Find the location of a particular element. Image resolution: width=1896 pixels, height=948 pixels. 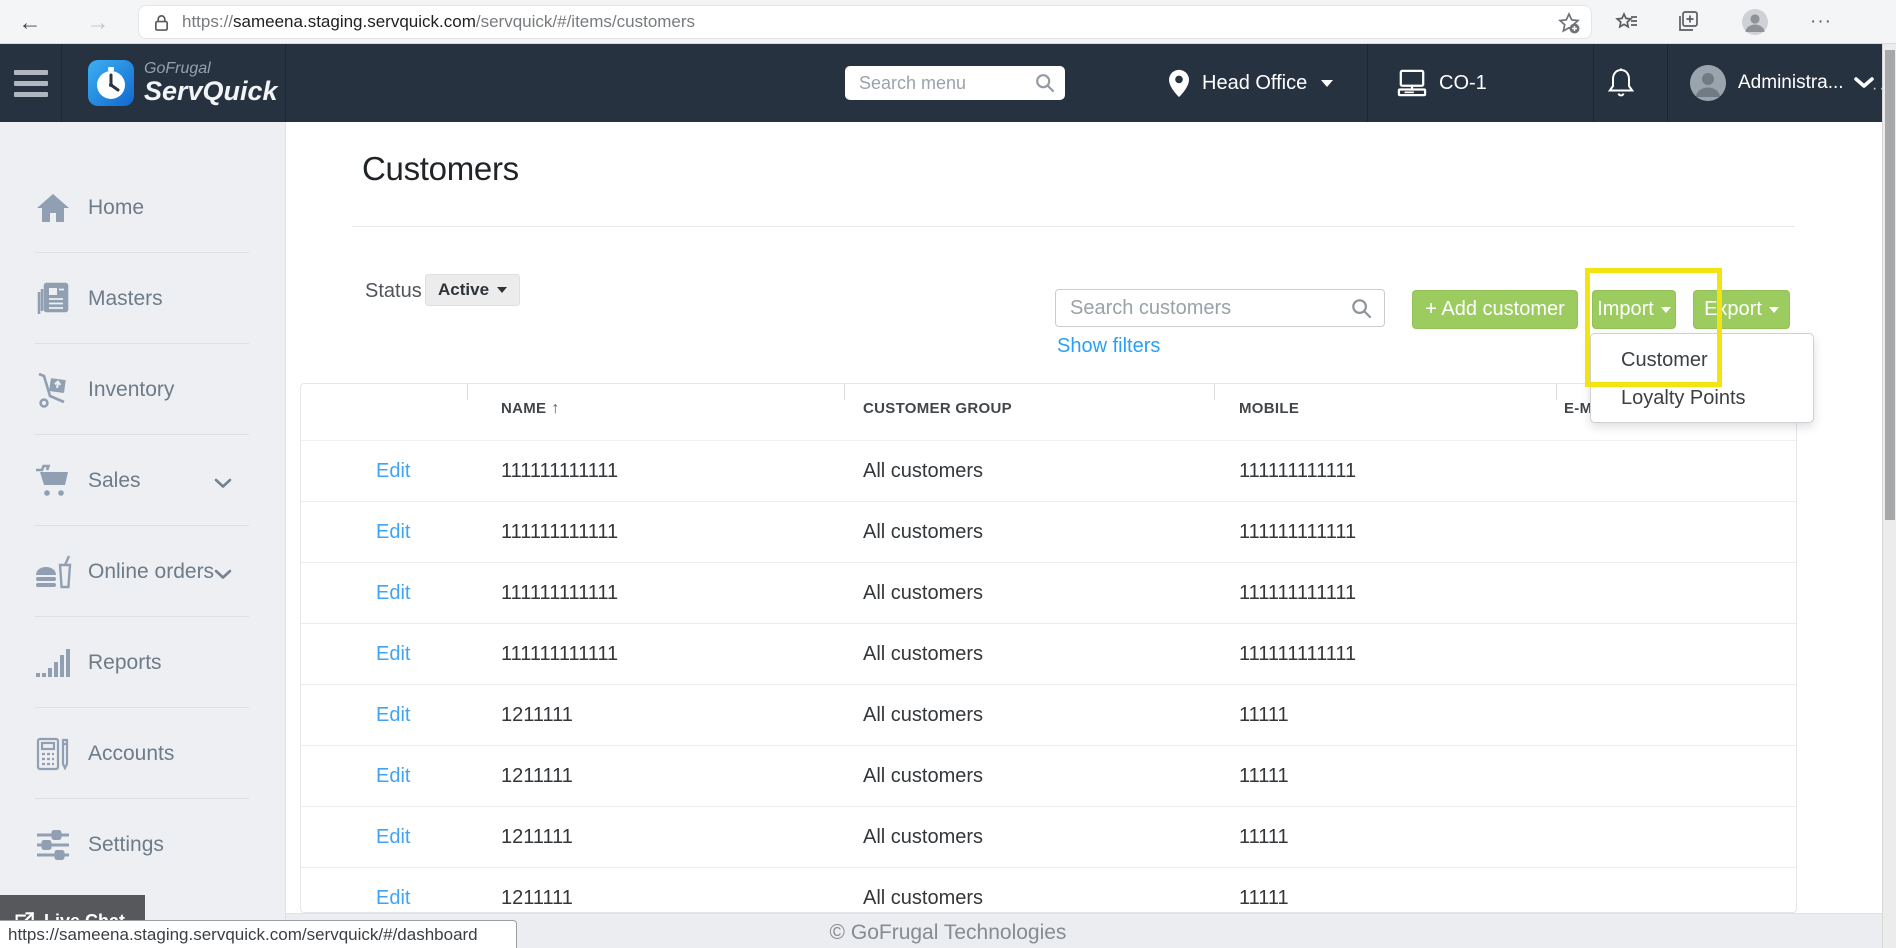

cell-mobile: 111111111111 is located at coordinates (1298, 470).